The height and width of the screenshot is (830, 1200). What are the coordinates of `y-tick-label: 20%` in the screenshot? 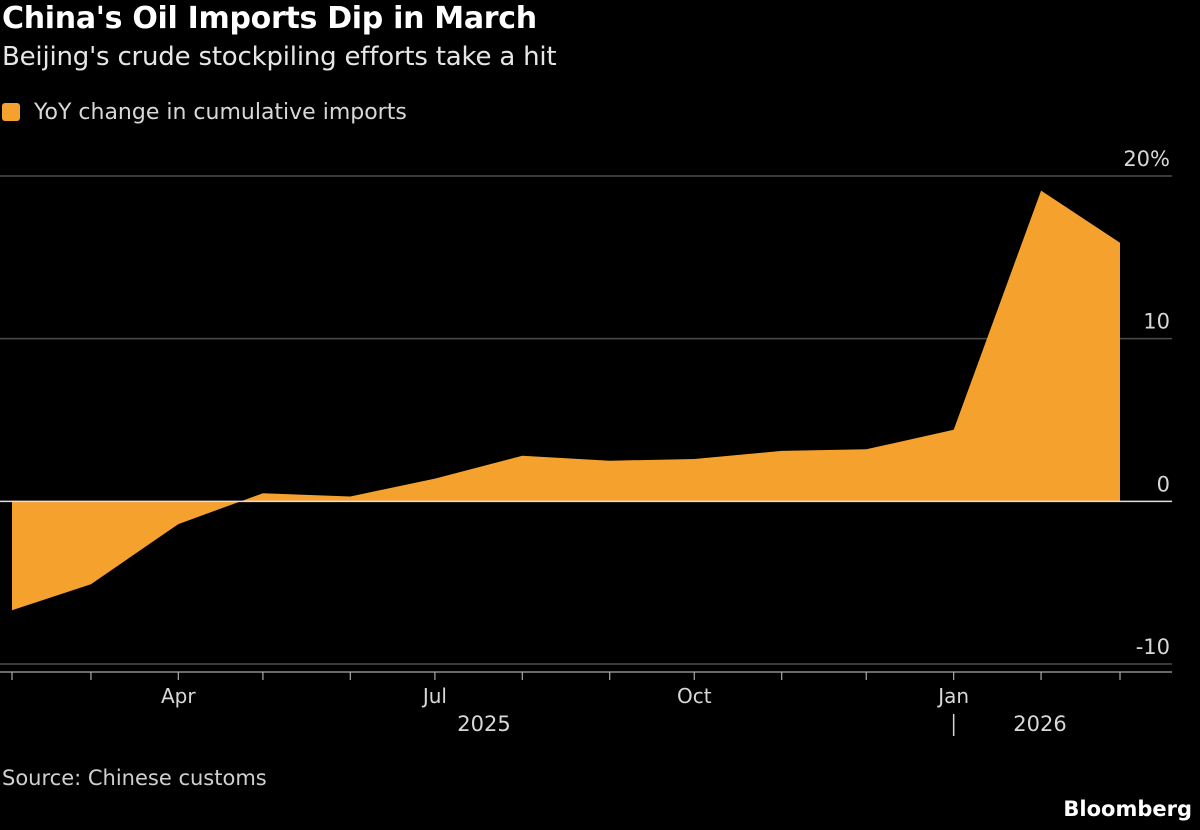 It's located at (1146, 159).